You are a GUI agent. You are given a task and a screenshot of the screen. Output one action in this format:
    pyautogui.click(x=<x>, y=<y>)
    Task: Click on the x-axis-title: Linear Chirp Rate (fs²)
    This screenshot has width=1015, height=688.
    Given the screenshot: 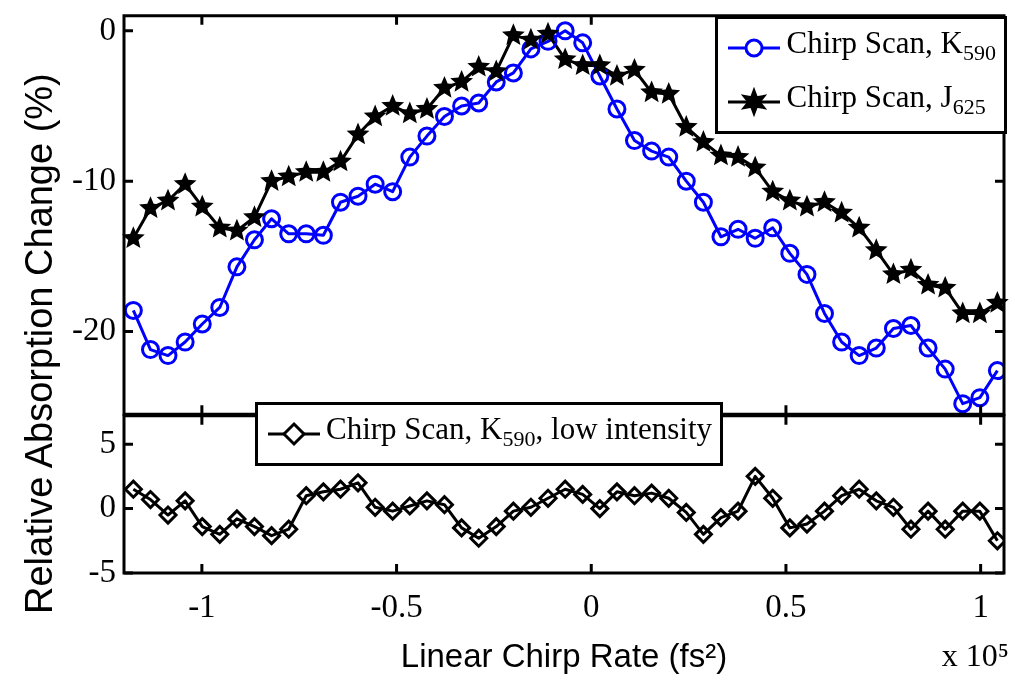 What is the action you would take?
    pyautogui.click(x=564, y=656)
    